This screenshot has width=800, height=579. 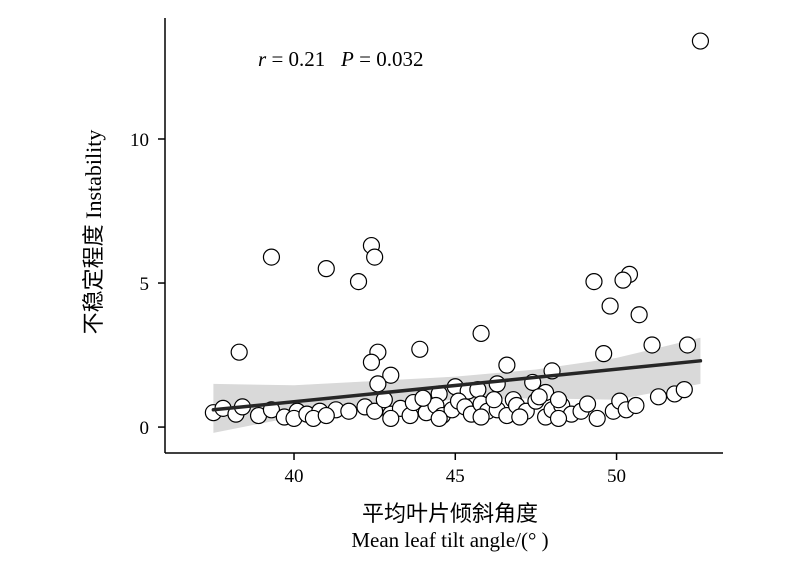 I want to click on y-tick-label: 10, so click(x=139, y=140).